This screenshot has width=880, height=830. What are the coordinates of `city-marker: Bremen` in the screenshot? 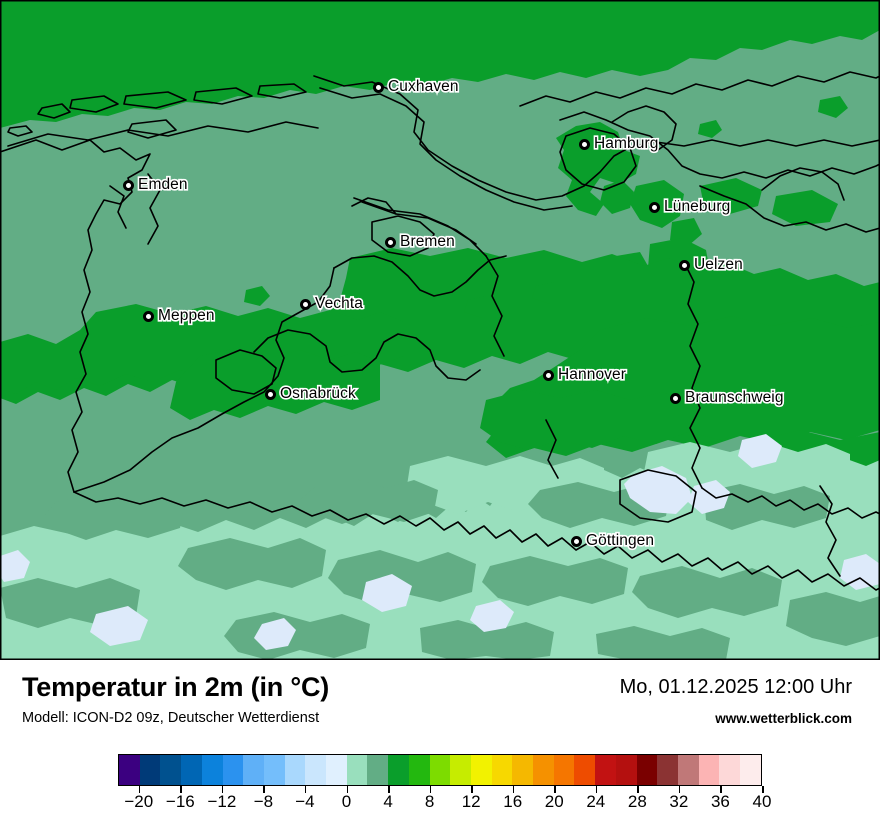 It's located at (420, 241).